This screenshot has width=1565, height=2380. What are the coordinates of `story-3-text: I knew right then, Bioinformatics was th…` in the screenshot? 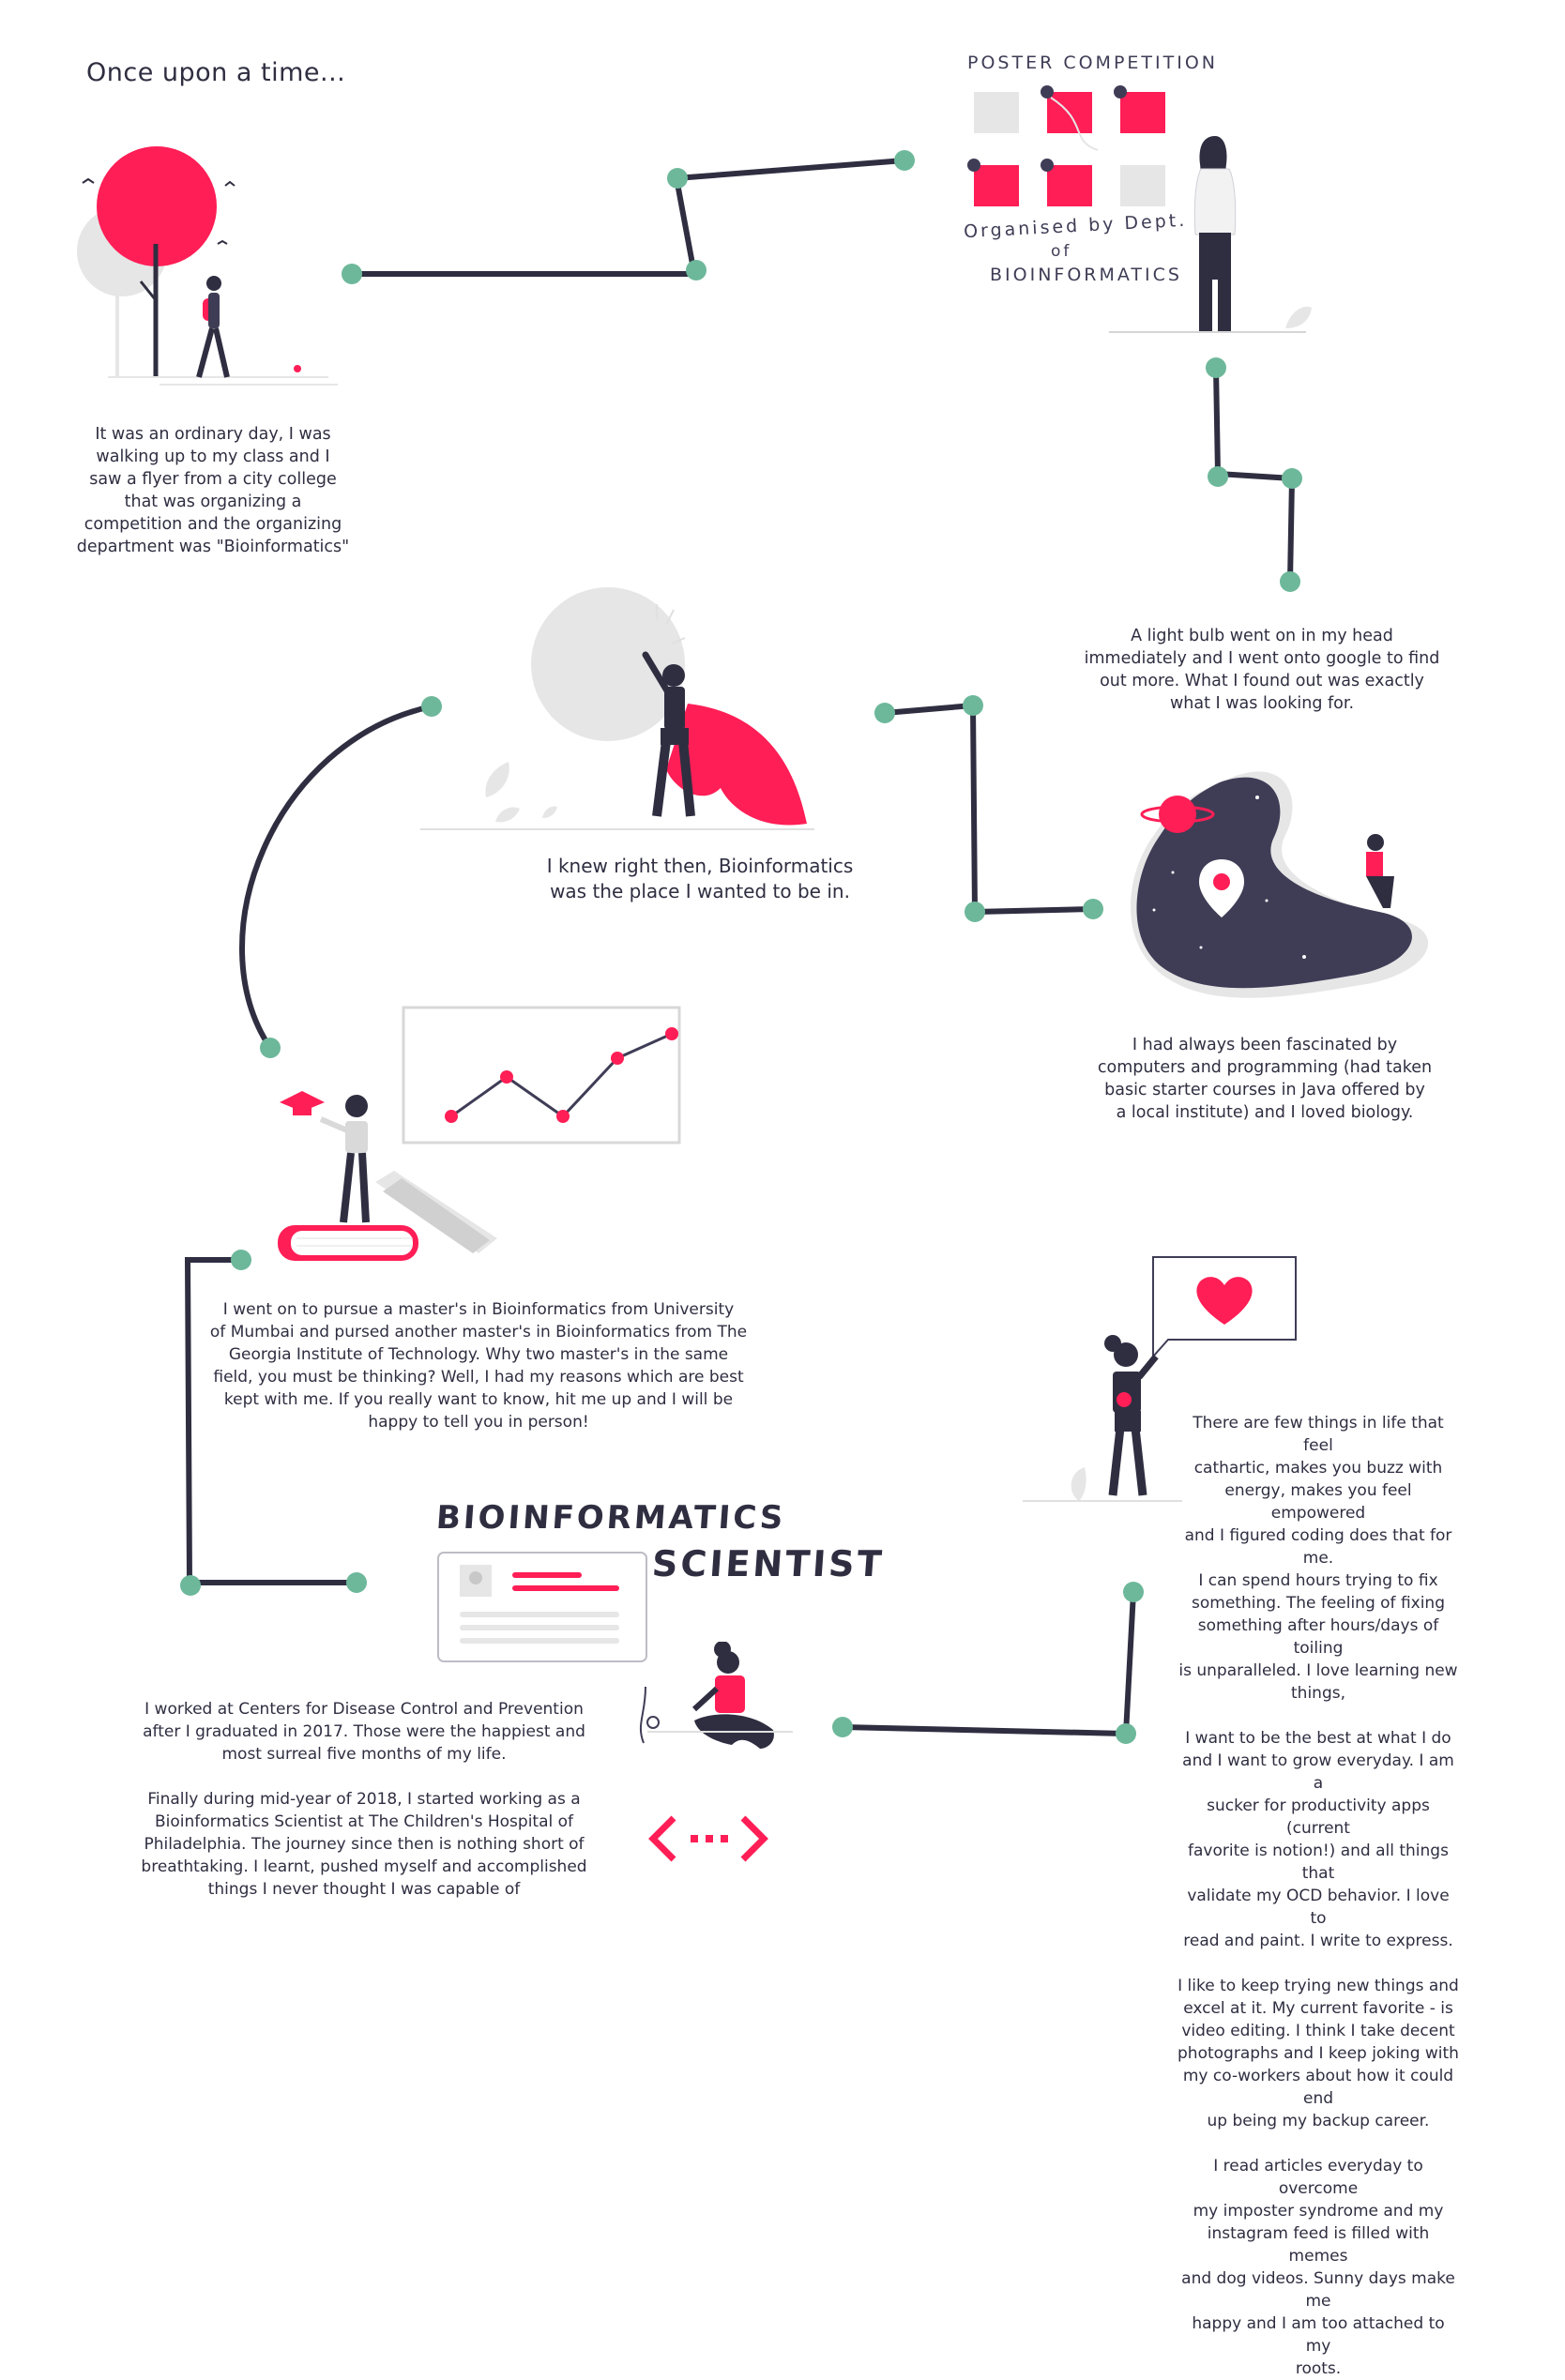 It's located at (700, 878).